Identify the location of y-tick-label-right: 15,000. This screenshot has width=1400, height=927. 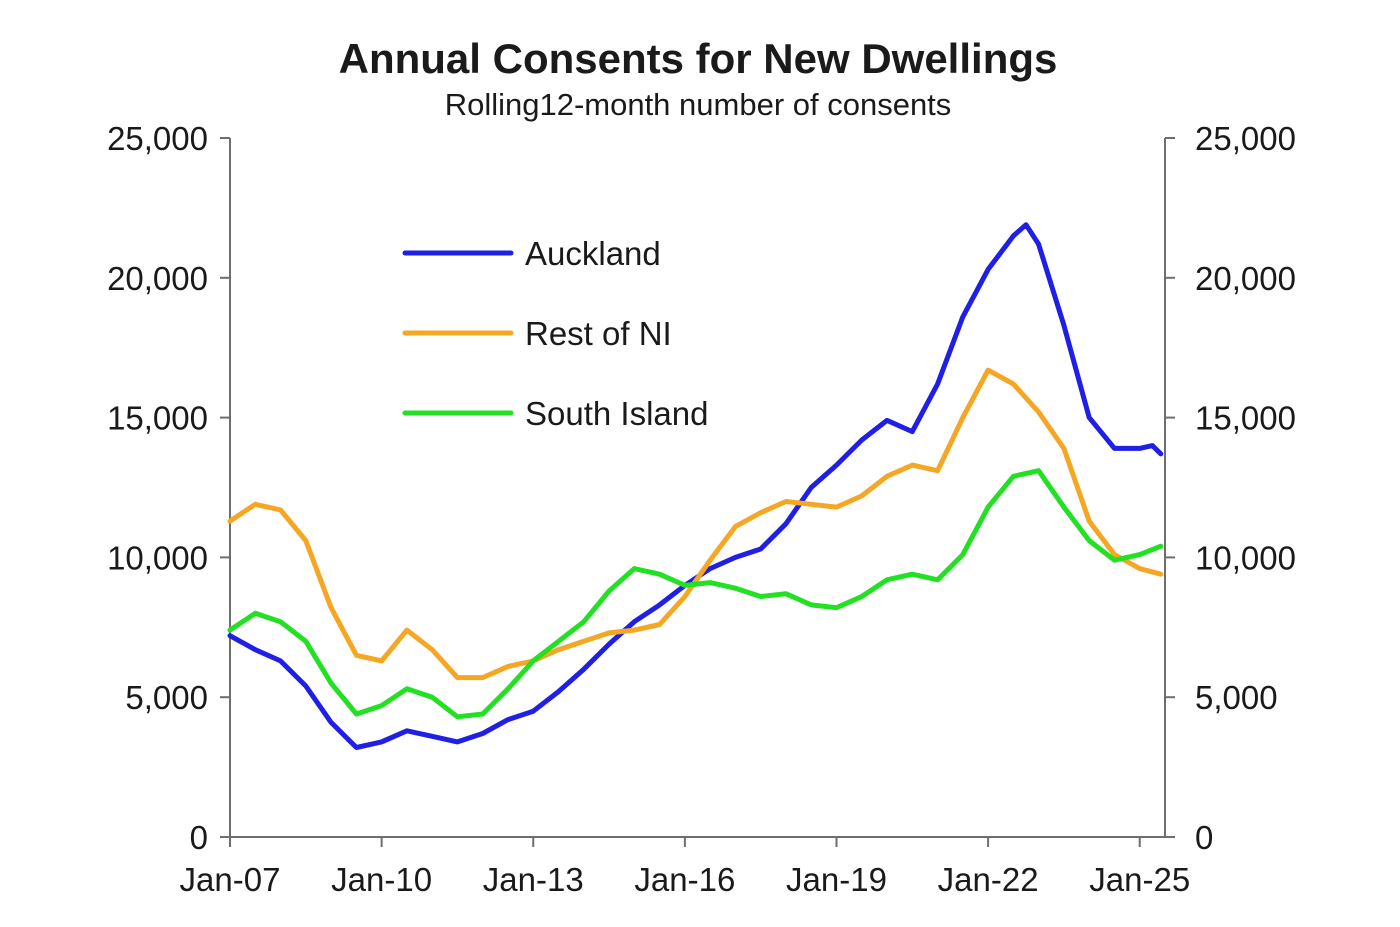
(1245, 418).